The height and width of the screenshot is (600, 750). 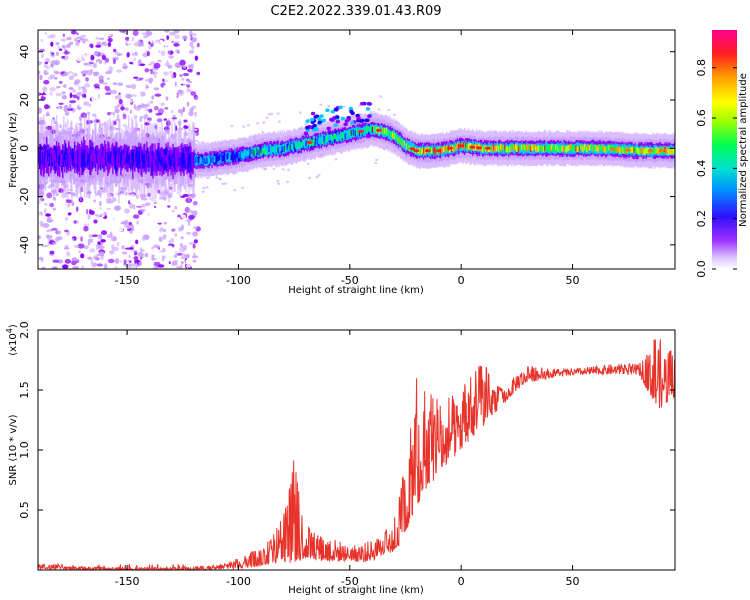 What do you see at coordinates (461, 280) in the screenshot?
I see `x-tick-label: 0` at bounding box center [461, 280].